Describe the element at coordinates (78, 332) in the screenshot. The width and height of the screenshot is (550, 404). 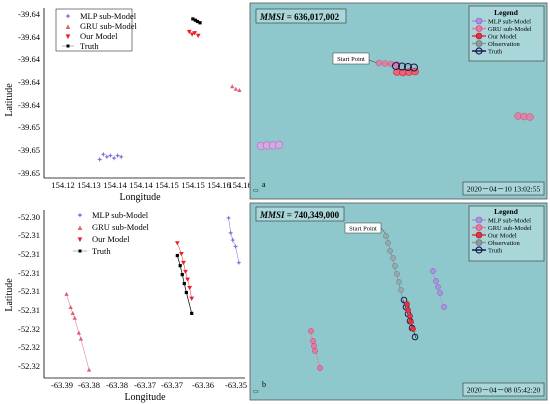
I see `series-line-gru` at that location.